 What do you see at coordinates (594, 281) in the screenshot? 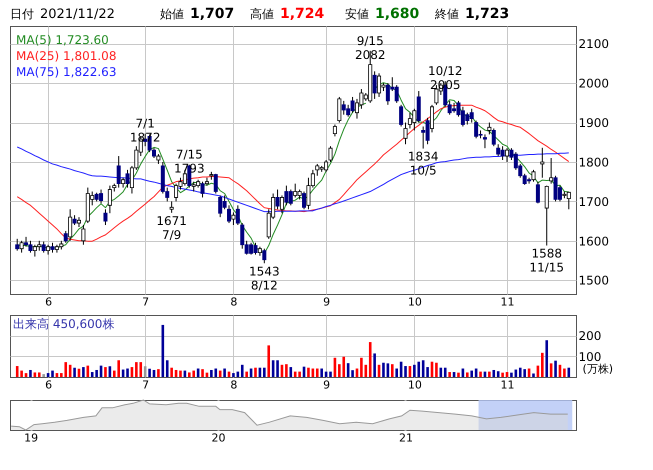
I see `y-tick-label: 1500` at bounding box center [594, 281].